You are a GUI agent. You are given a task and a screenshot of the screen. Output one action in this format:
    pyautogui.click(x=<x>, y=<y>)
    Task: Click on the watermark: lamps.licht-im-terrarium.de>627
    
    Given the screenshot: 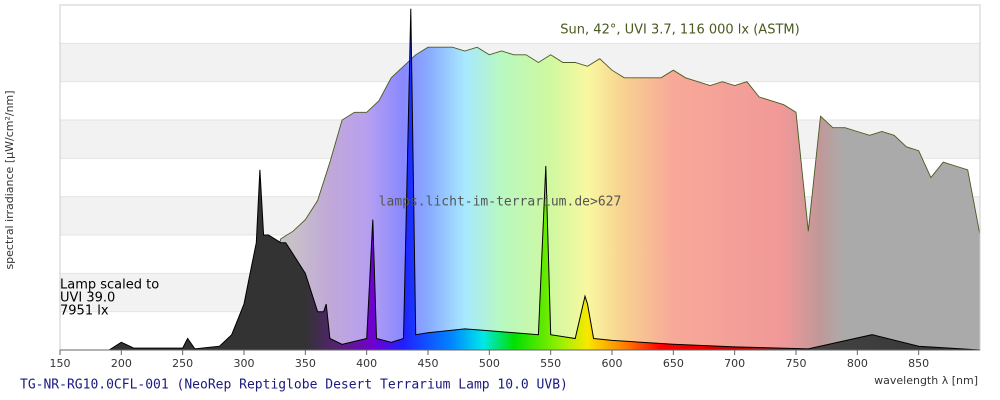 What is the action you would take?
    pyautogui.click(x=500, y=202)
    